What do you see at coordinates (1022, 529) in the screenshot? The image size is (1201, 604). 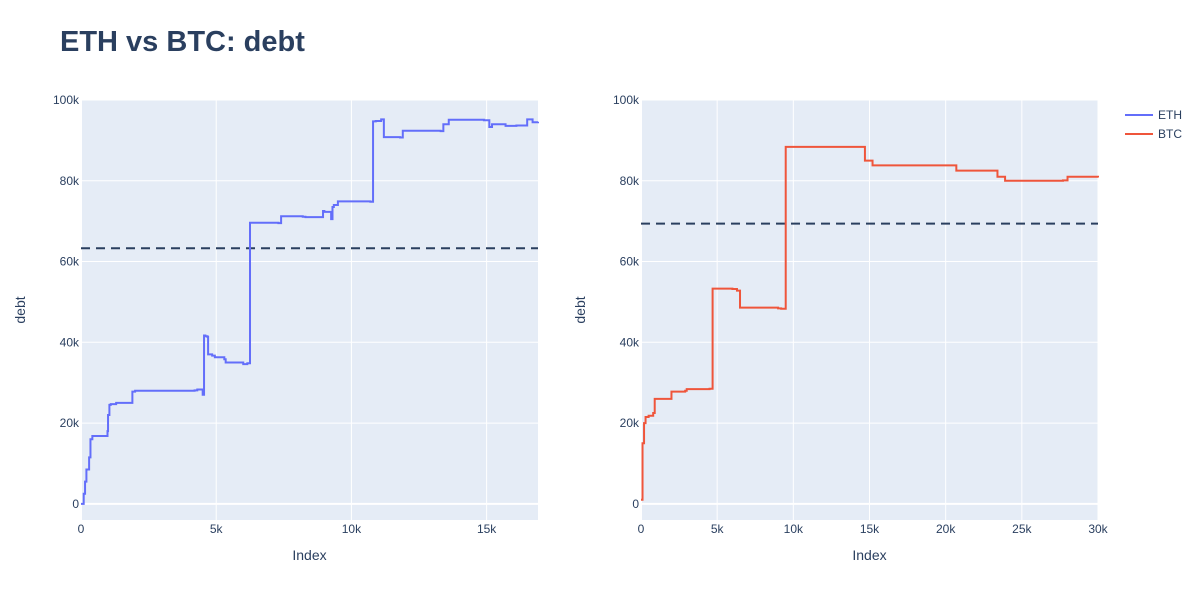 I see `x-tick-label: 25k` at bounding box center [1022, 529].